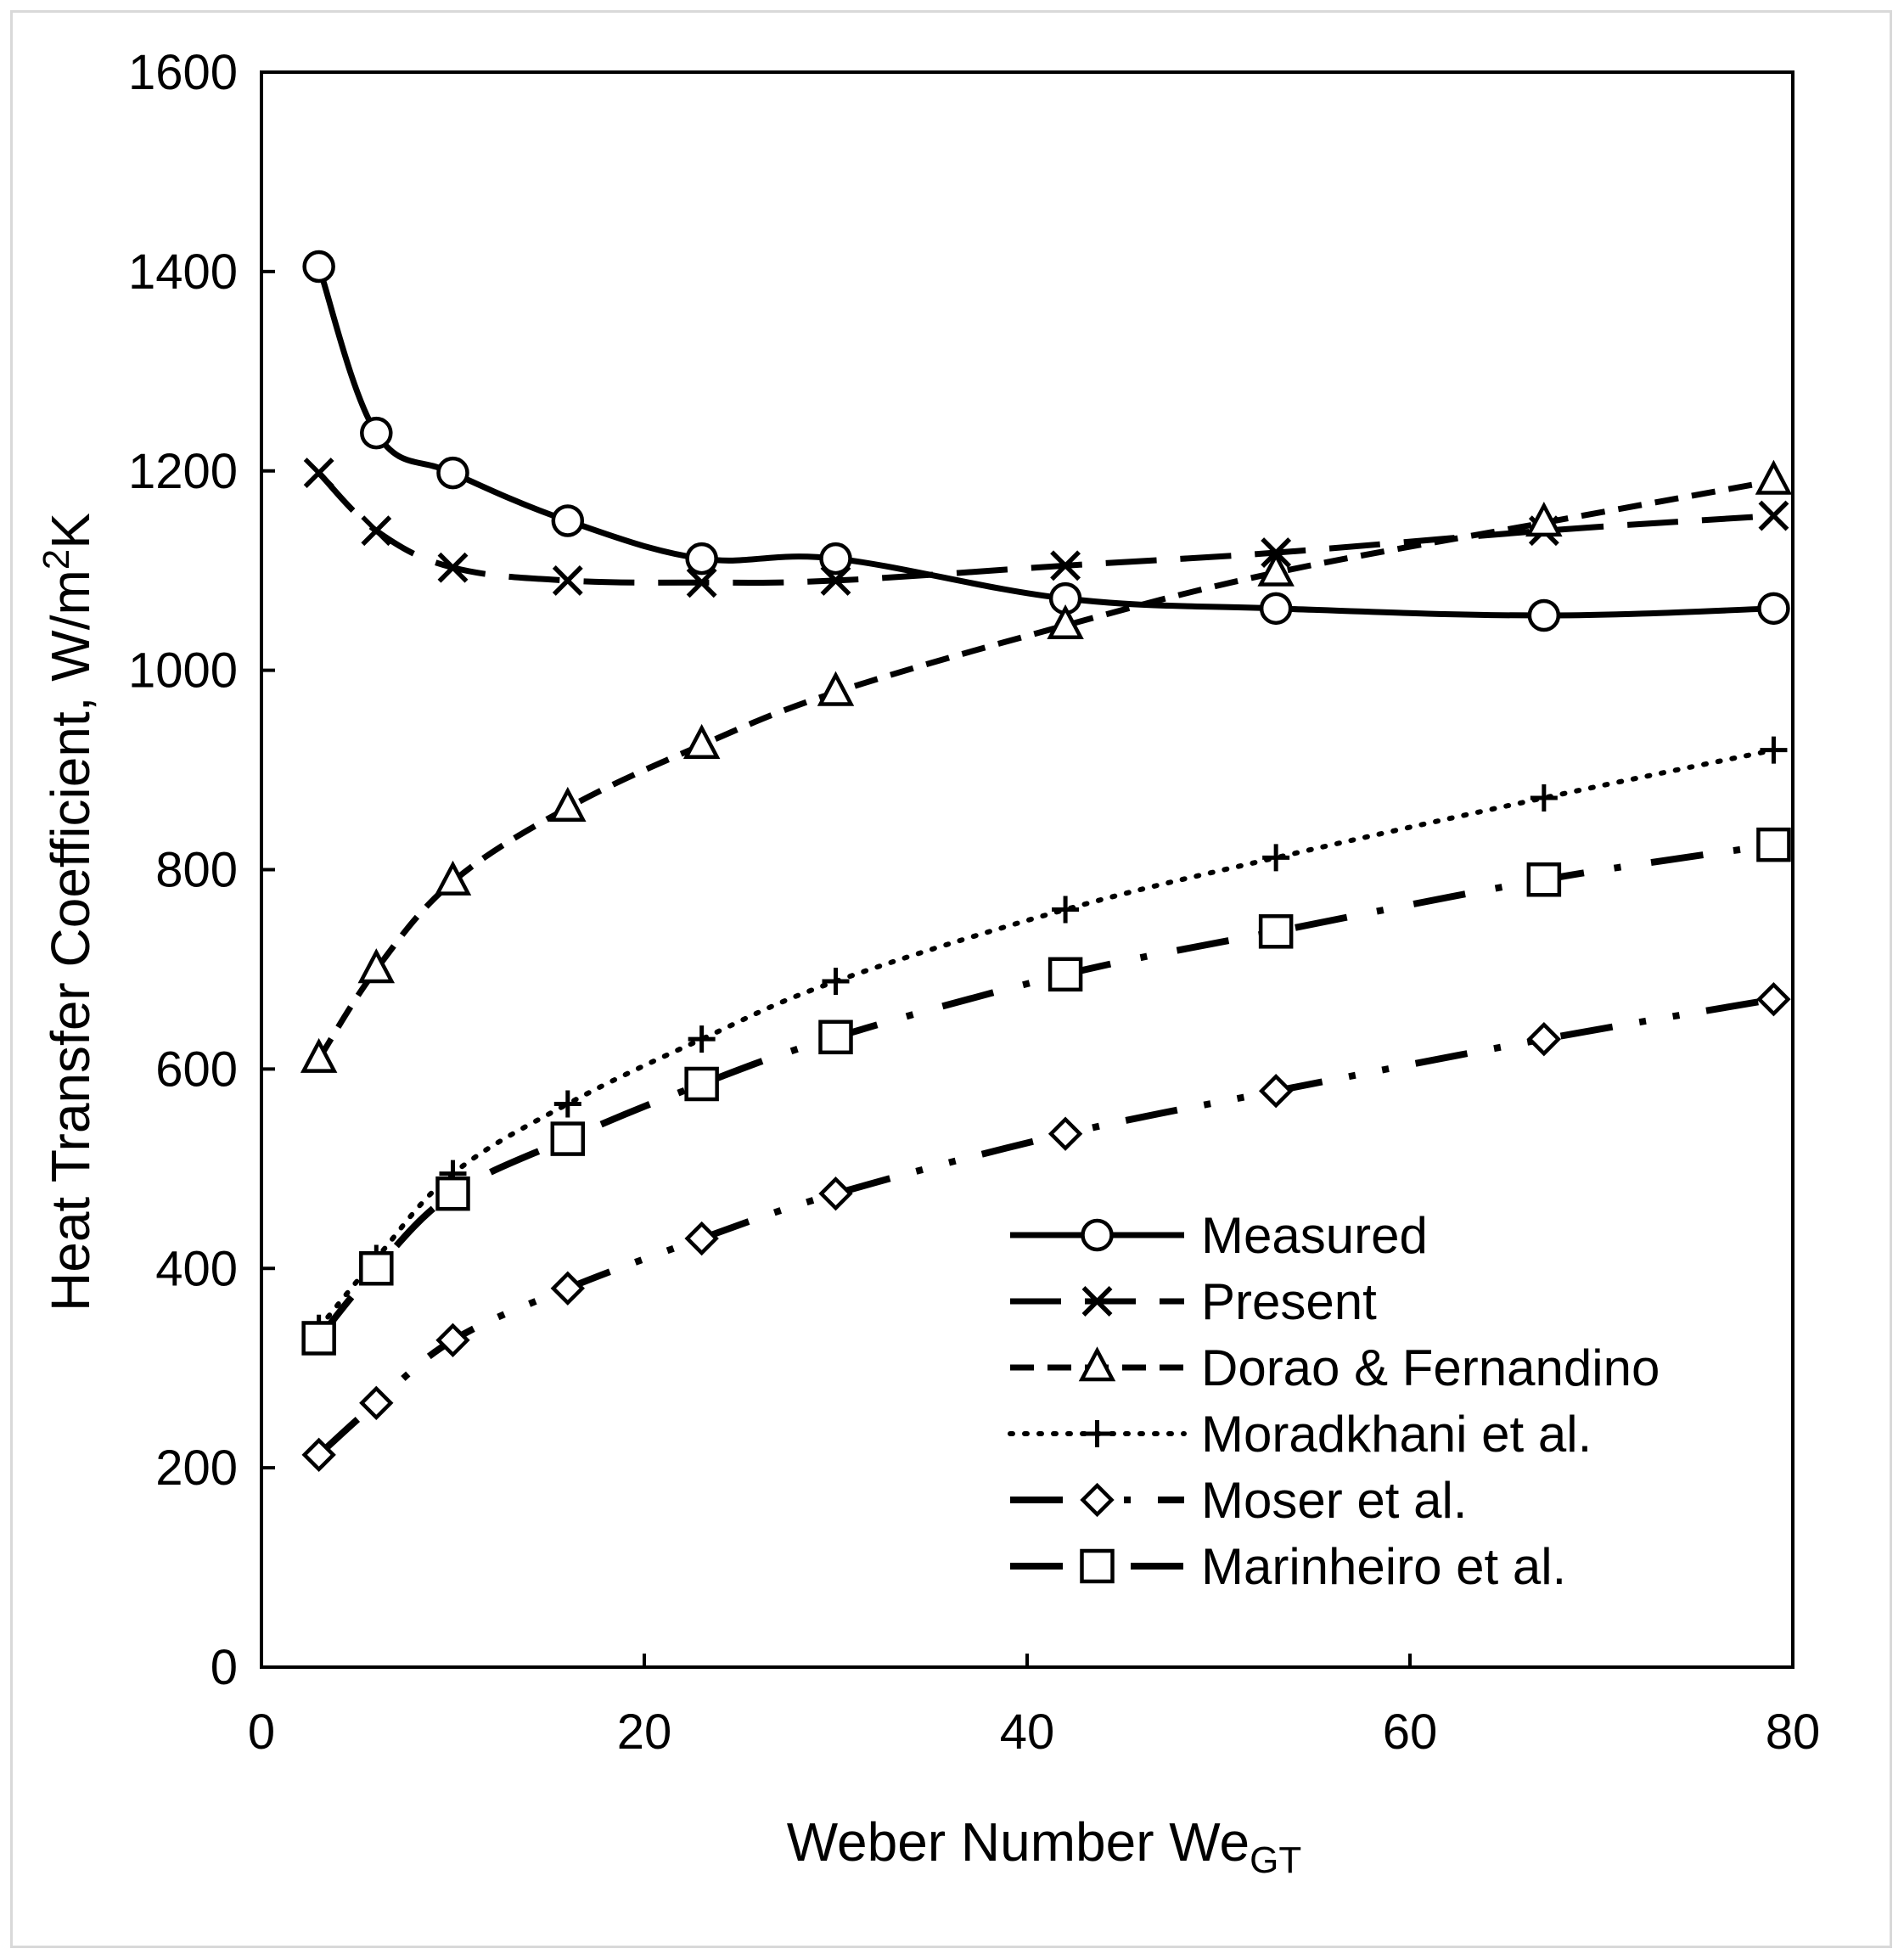 This screenshot has width=1904, height=1960. Describe the element at coordinates (1794, 1732) in the screenshot. I see `x-tick-label: 80` at that location.